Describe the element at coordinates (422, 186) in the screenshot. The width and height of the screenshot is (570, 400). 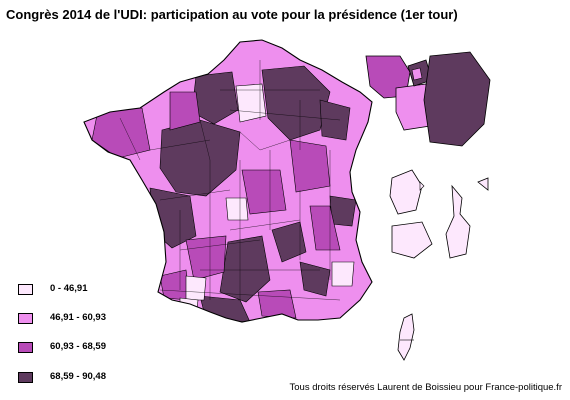
I see `small-island` at that location.